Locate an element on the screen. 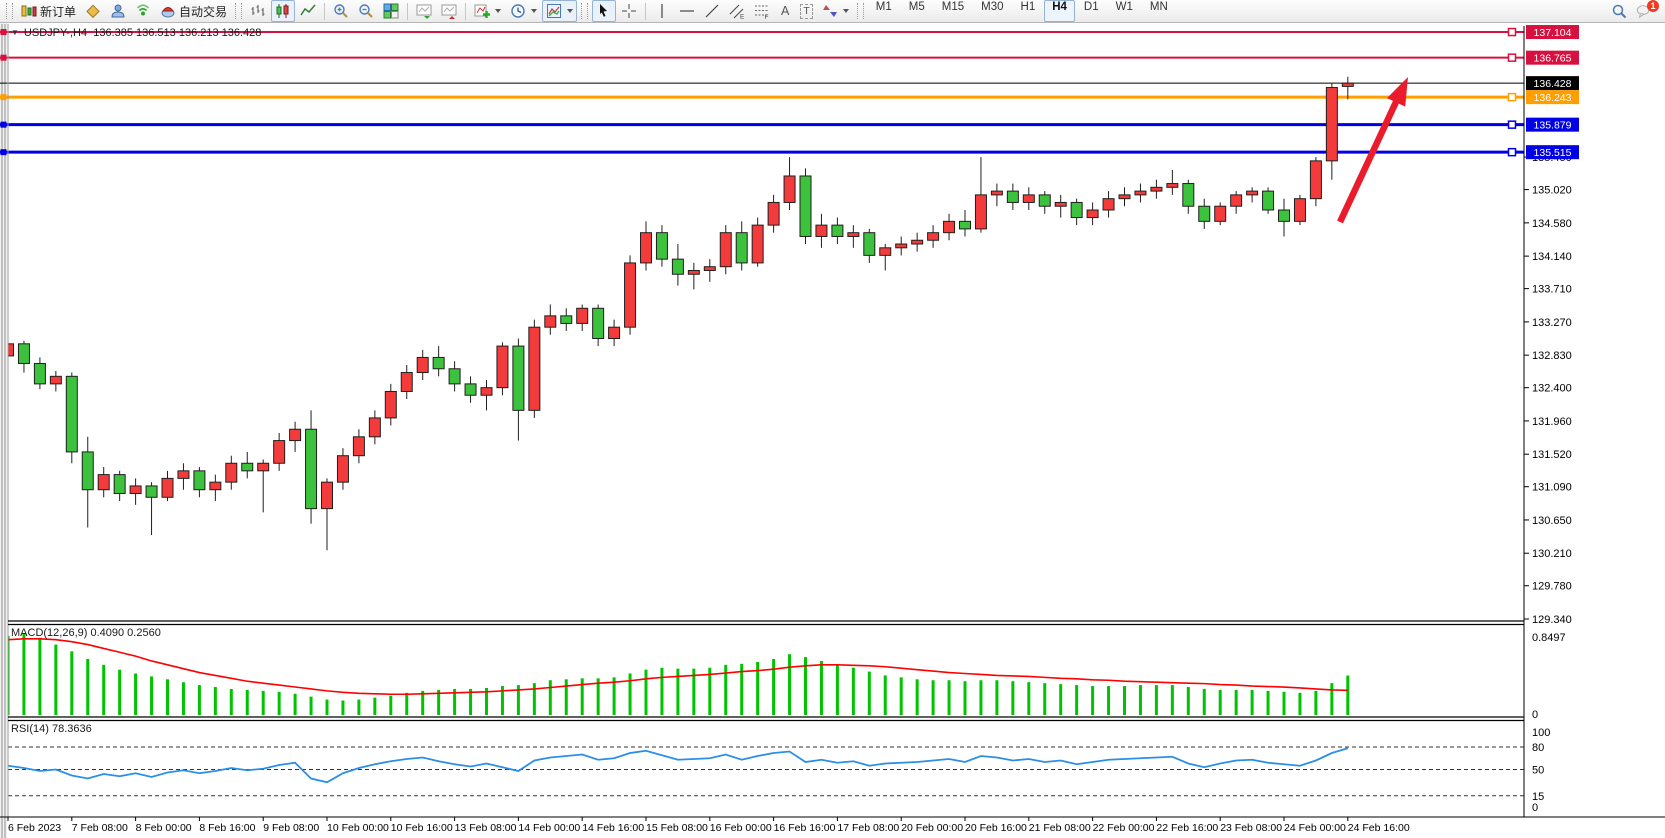 Image resolution: width=1665 pixels, height=838 pixels. candlestick-chart-button is located at coordinates (283, 11).